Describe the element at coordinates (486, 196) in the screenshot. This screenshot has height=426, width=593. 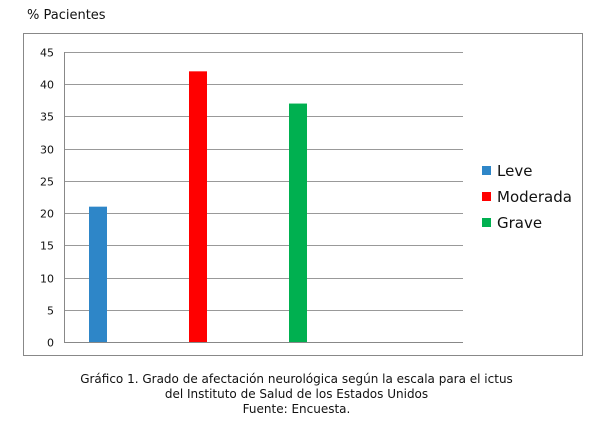
I see `legend-swatch-moderada` at that location.